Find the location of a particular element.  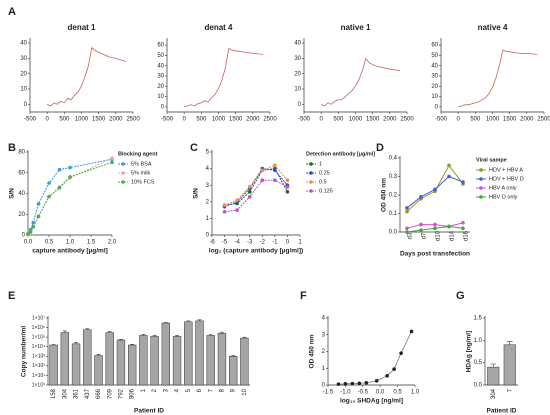

y-tick-label: 0.0 is located at coordinates (393, 233).